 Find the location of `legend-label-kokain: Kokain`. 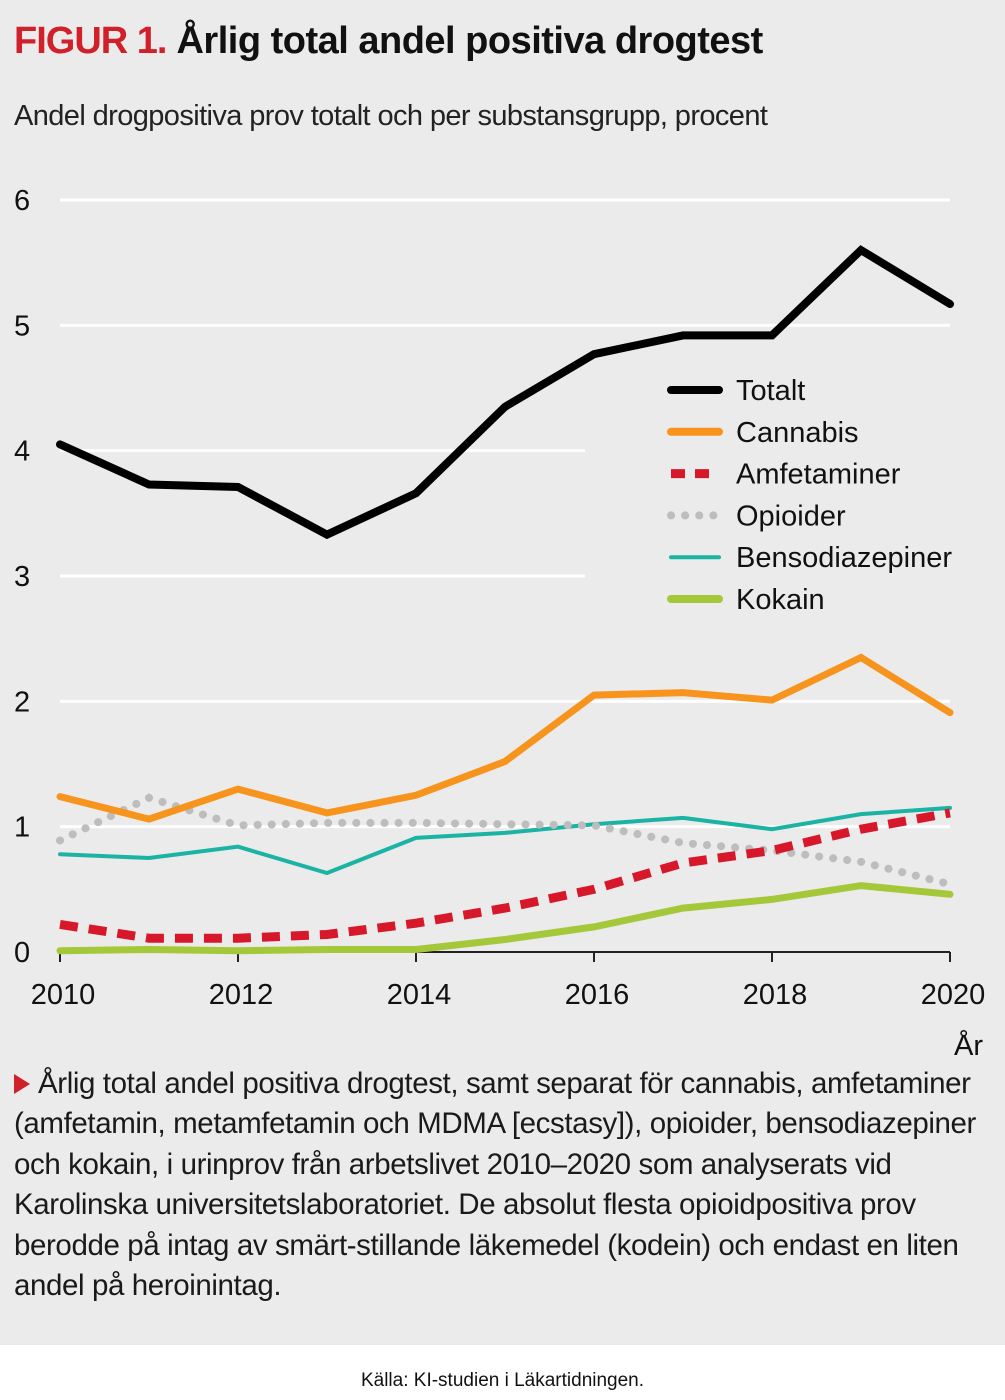

legend-label-kokain: Kokain is located at coordinates (780, 600).